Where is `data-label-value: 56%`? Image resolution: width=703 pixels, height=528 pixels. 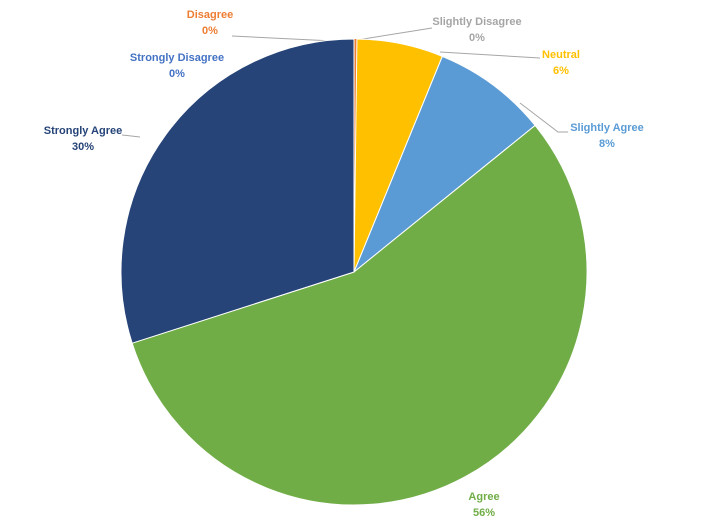
data-label-value: 56% is located at coordinates (484, 513).